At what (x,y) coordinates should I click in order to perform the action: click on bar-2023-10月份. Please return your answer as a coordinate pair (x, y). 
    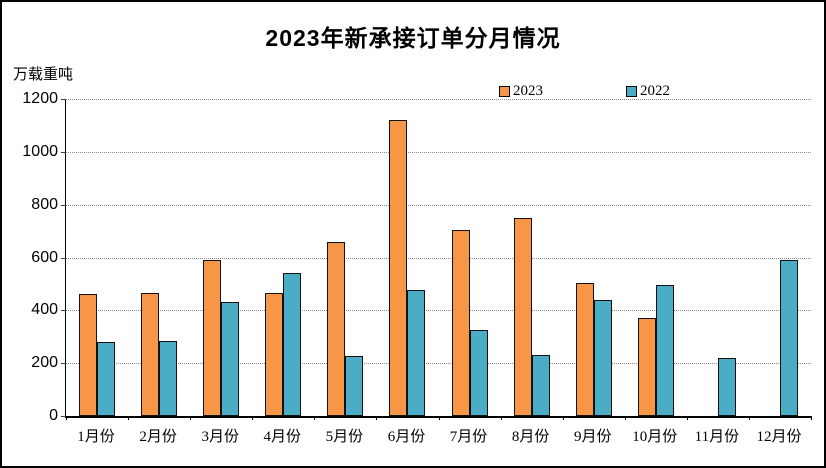
    Looking at the image, I should click on (646, 367).